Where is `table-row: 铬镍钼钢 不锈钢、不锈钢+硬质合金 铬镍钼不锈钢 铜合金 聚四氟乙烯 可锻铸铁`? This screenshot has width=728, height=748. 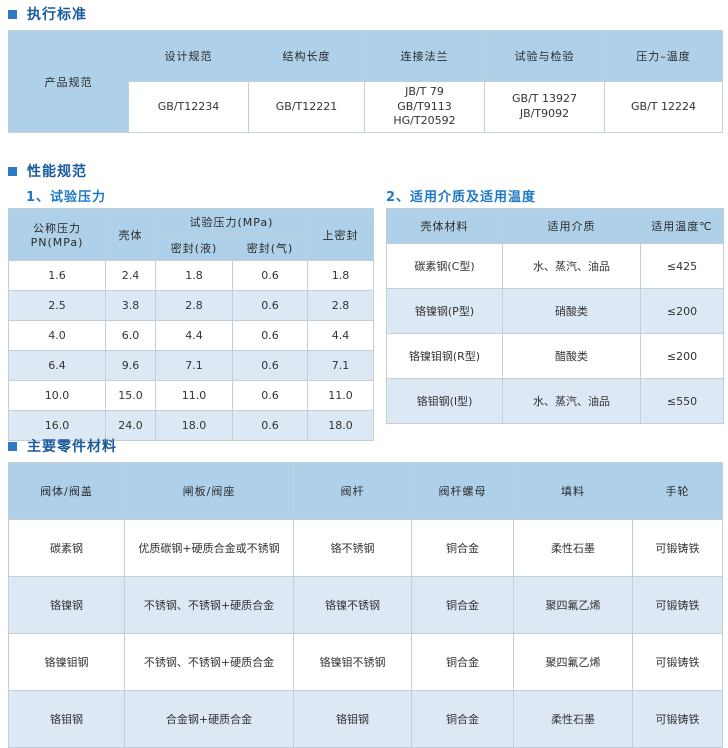
table-row: 铬镍钼钢 不锈钢、不锈钢+硬质合金 铬镍钼不锈钢 铜合金 聚四氟乙烯 可锻铸铁 is located at coordinates (365, 662).